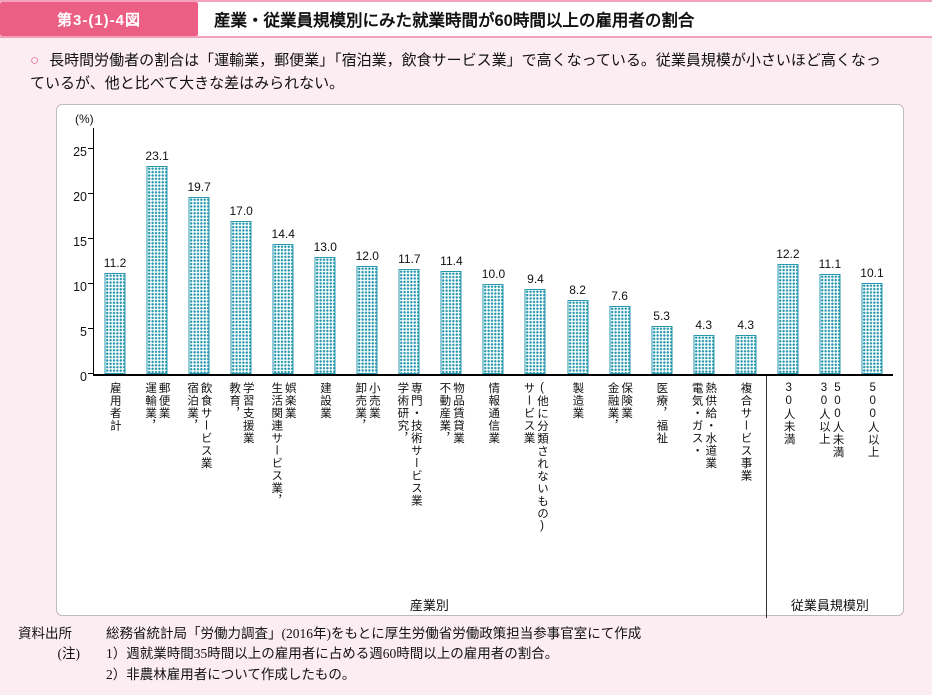 The image size is (932, 695). I want to click on category-label: 学術研究， 専門・技術サービス業, so click(409, 444).